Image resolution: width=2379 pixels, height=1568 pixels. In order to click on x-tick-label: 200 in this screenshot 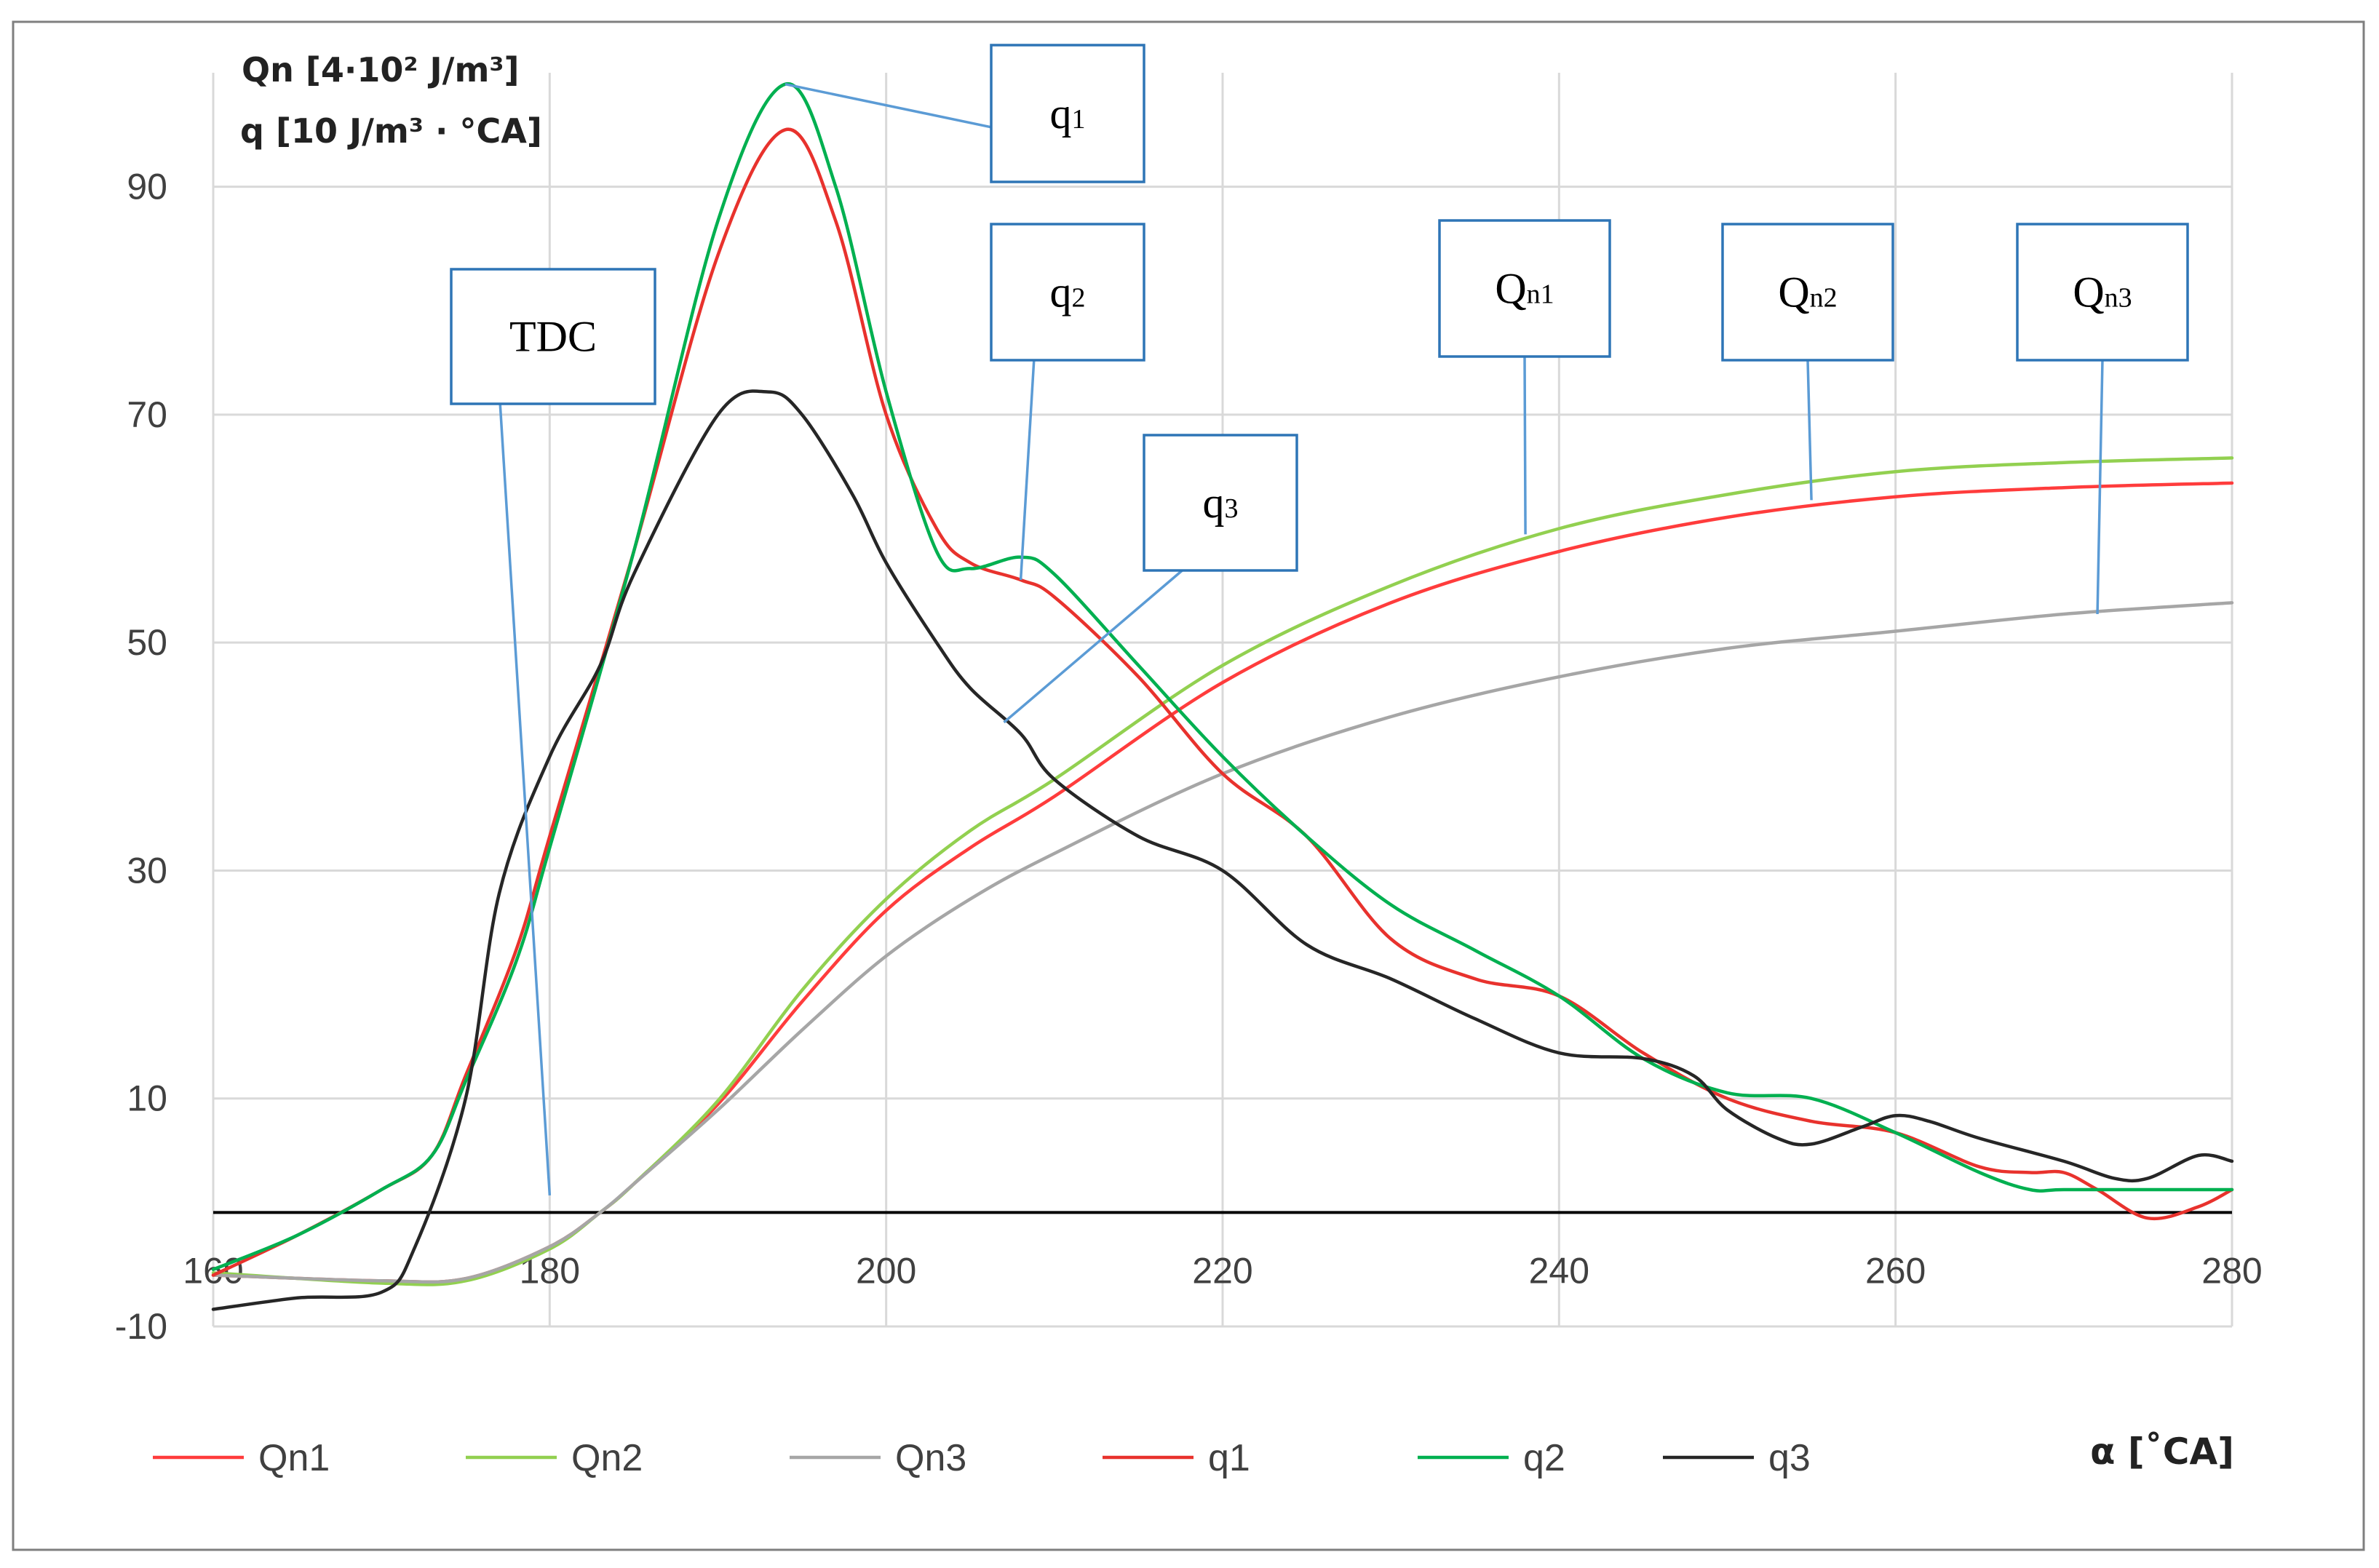, I will do `click(886, 1270)`.